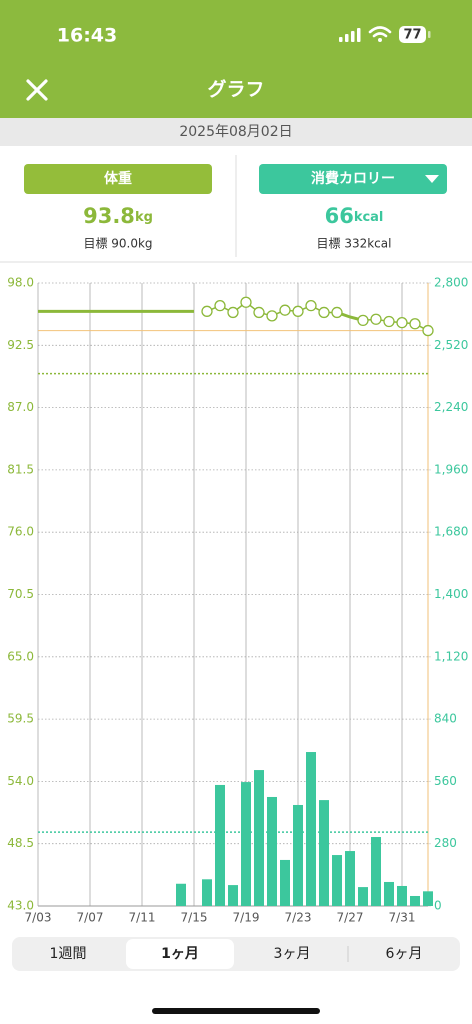  I want to click on tab-bar, so click(236, 954).